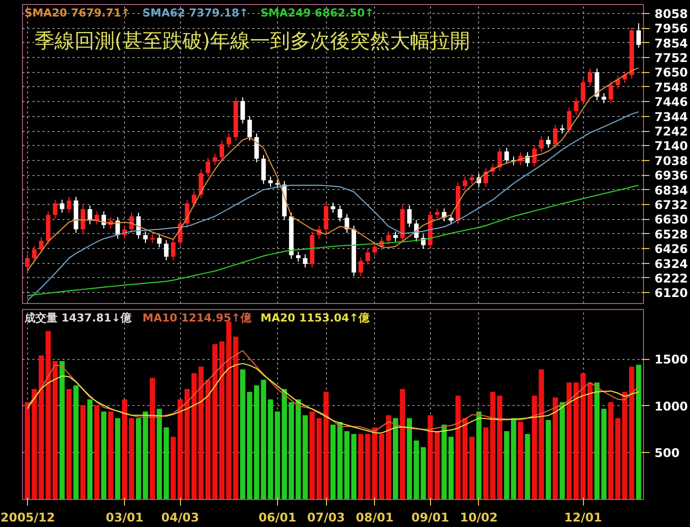 The height and width of the screenshot is (527, 690). What do you see at coordinates (479, 517) in the screenshot?
I see `x-tick-label: 10/02` at bounding box center [479, 517].